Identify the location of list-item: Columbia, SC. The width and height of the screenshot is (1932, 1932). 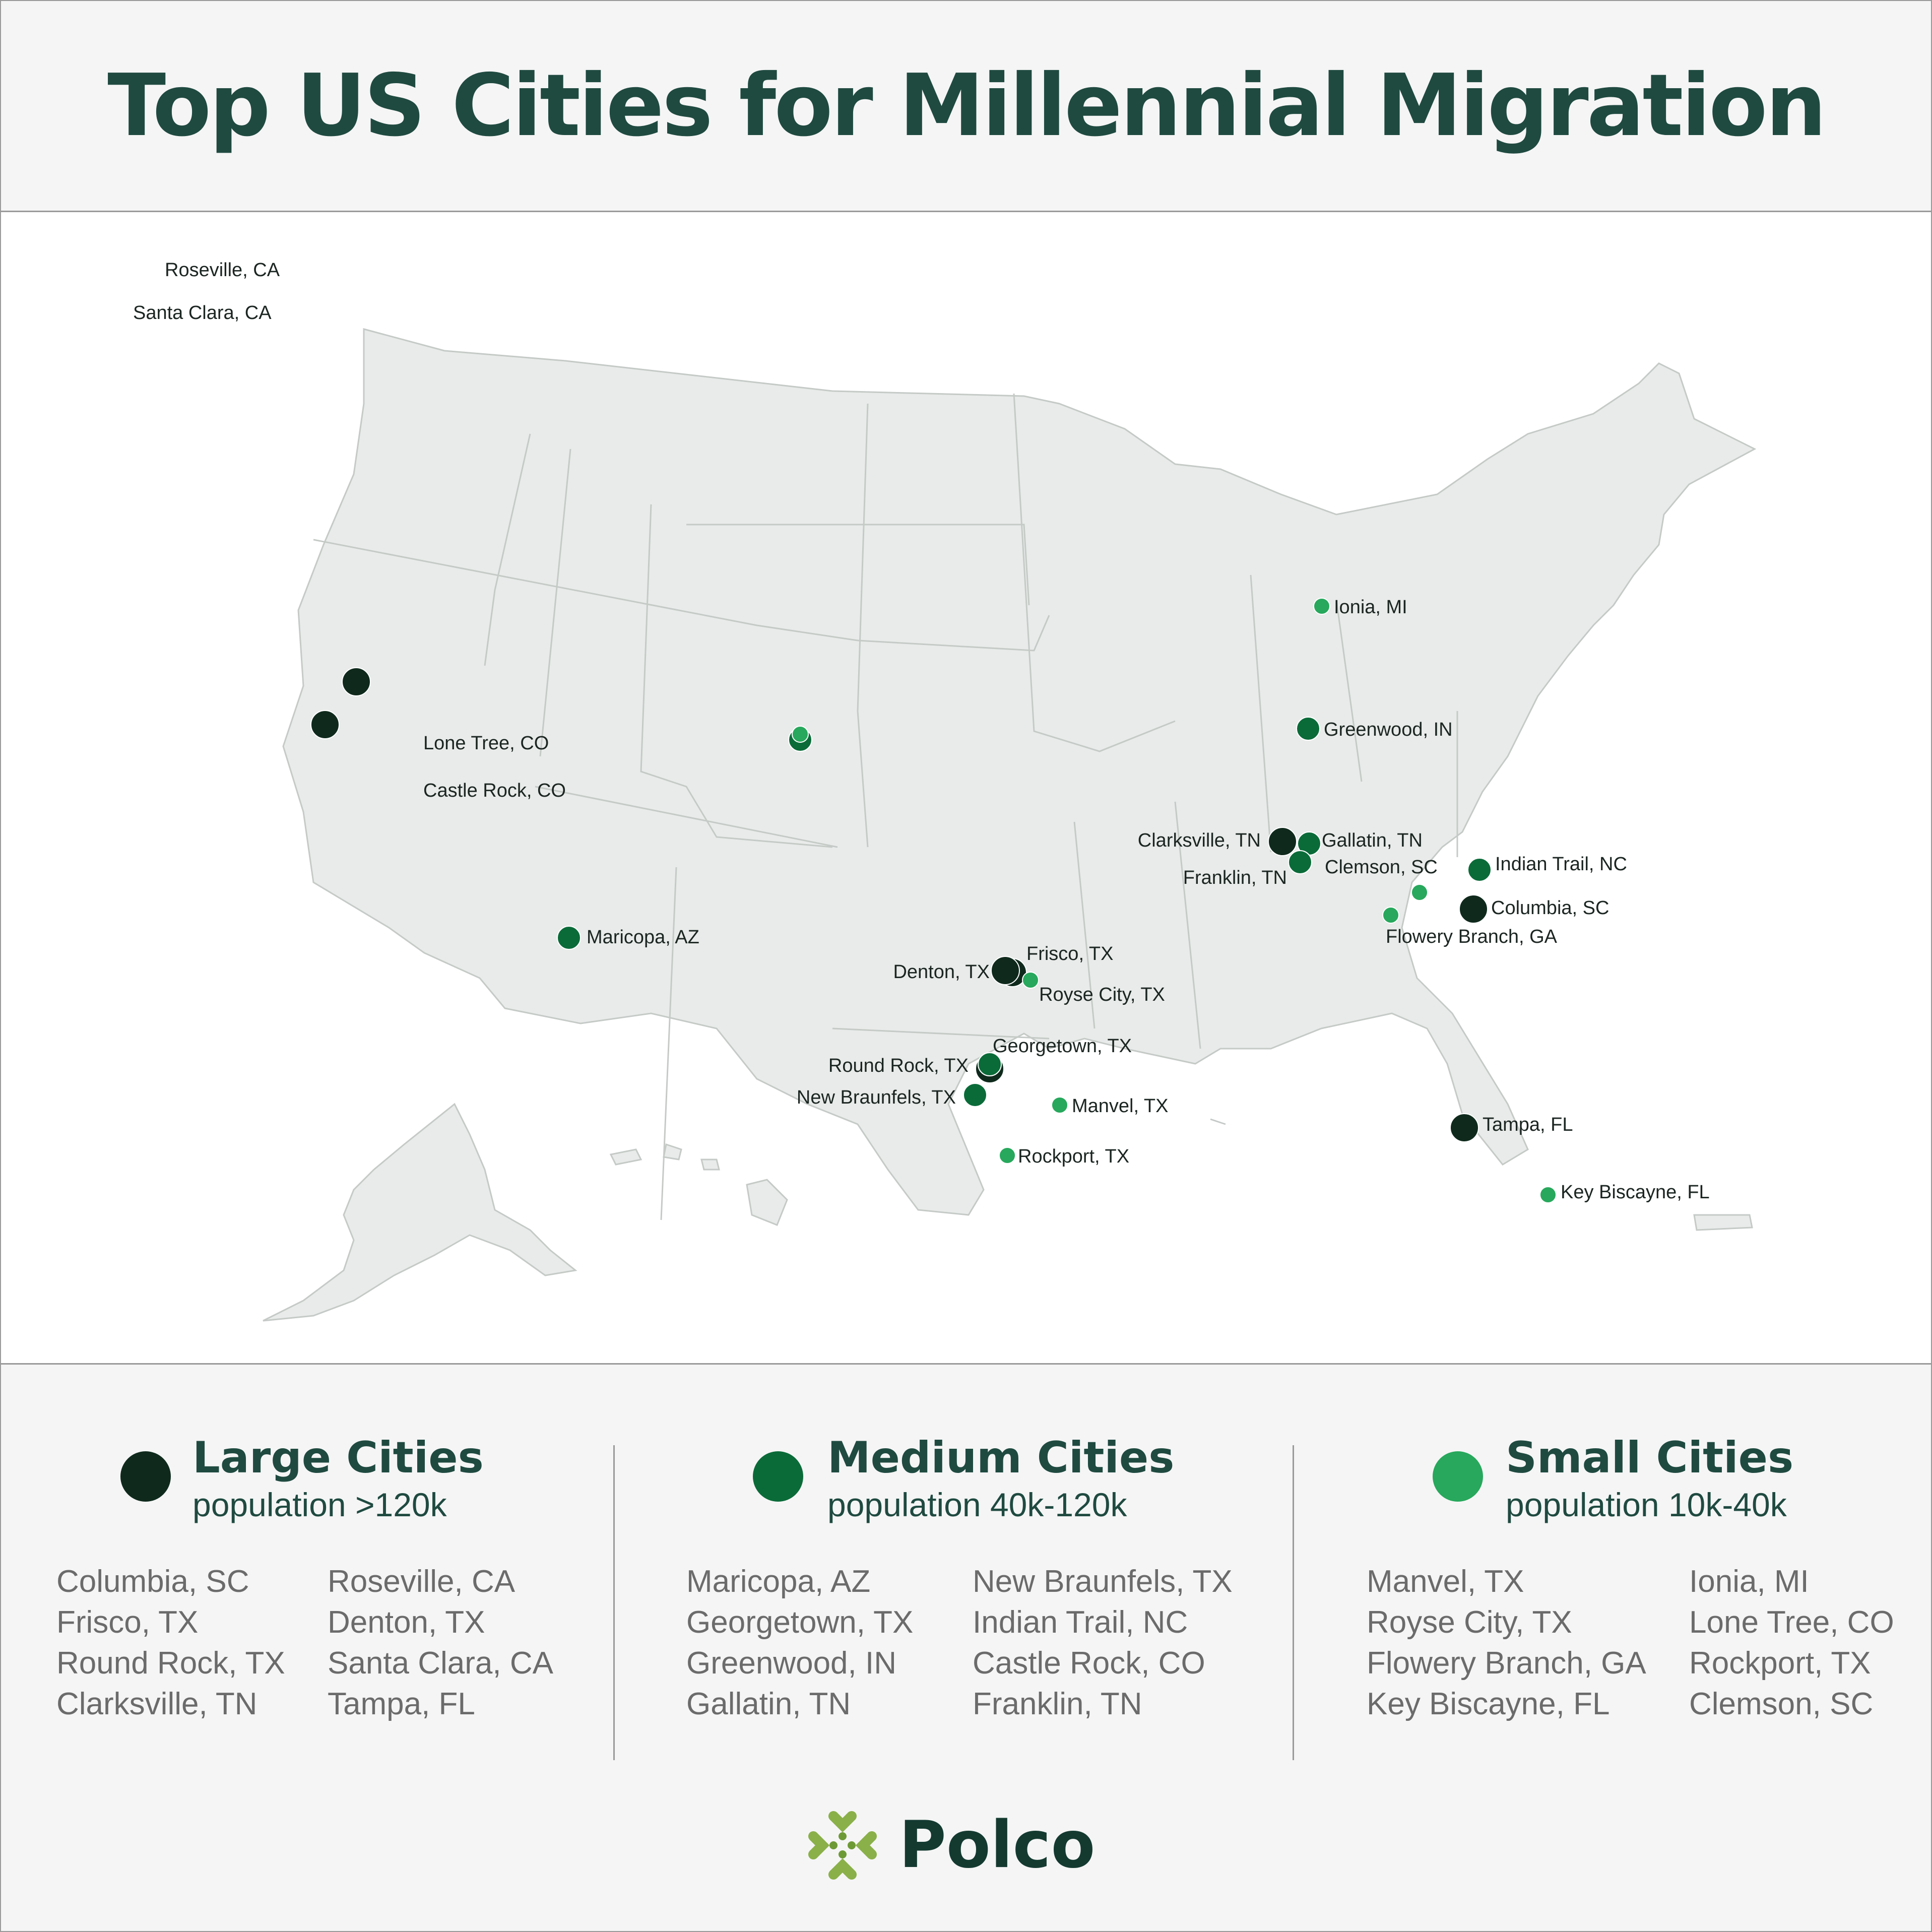
(152, 1581).